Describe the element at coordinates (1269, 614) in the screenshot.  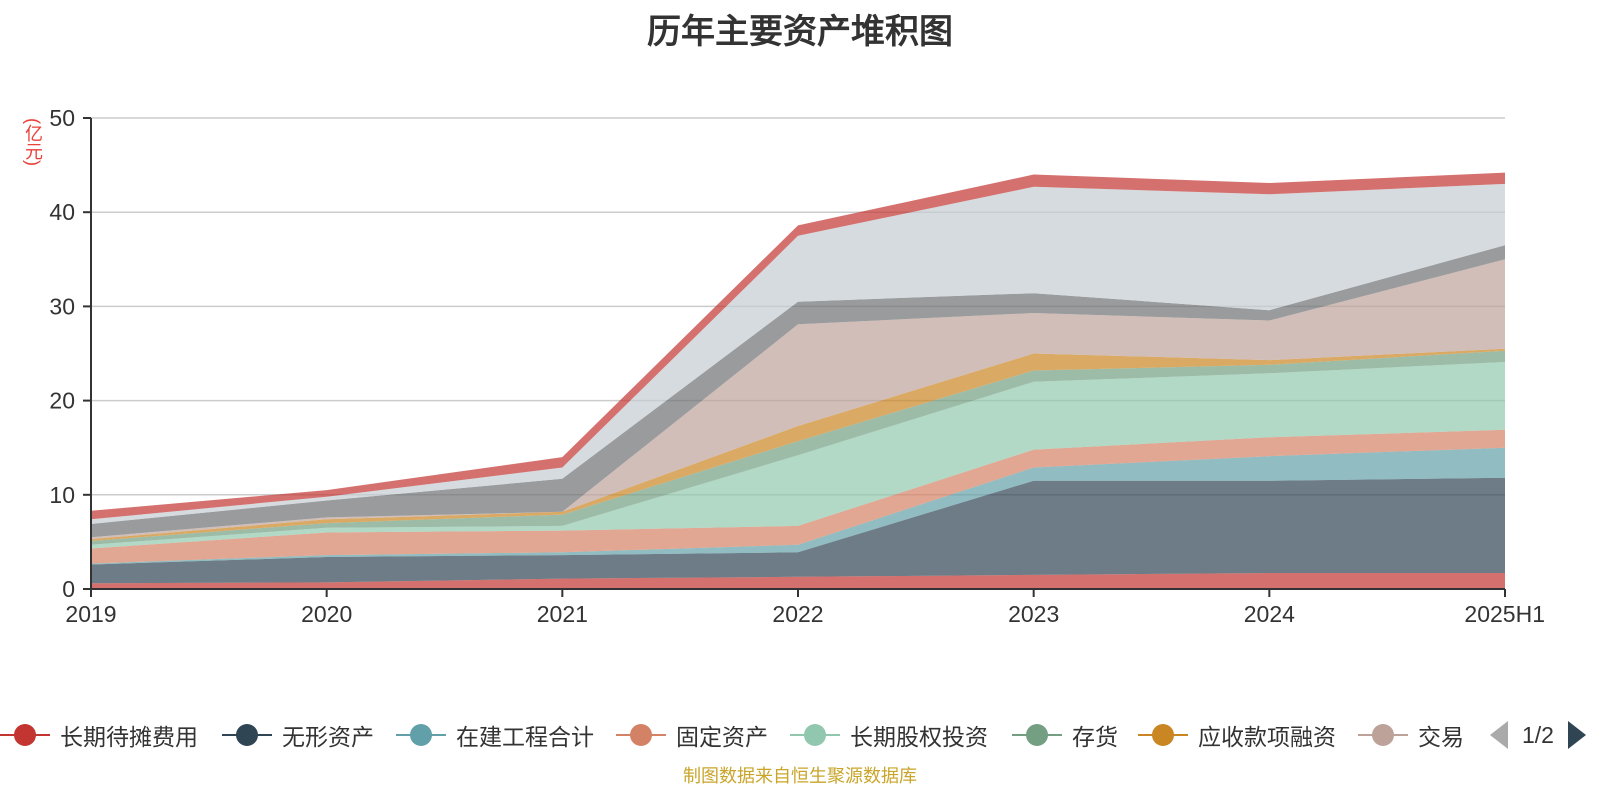
I see `x-tick-label: 2024` at that location.